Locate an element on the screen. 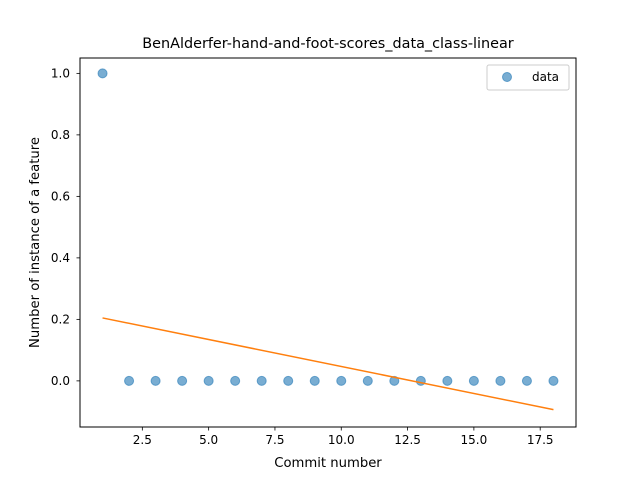 This screenshot has height=480, width=640. y-tick-label: 0.6 is located at coordinates (60, 197).